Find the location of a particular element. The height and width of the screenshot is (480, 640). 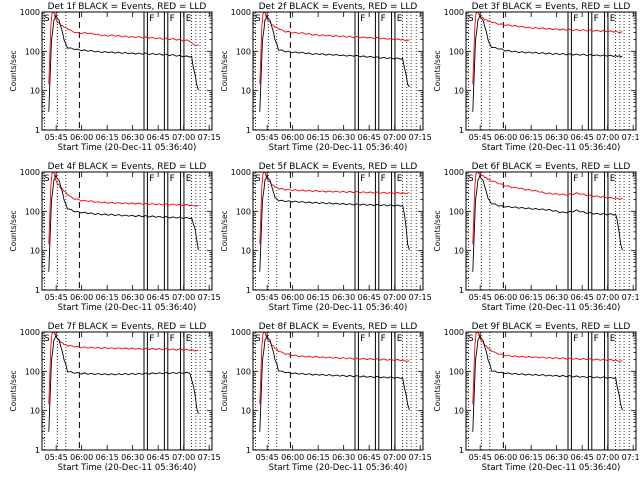

panel-title: Det 7f BLACK = Events, RED = LLD is located at coordinates (127, 327).